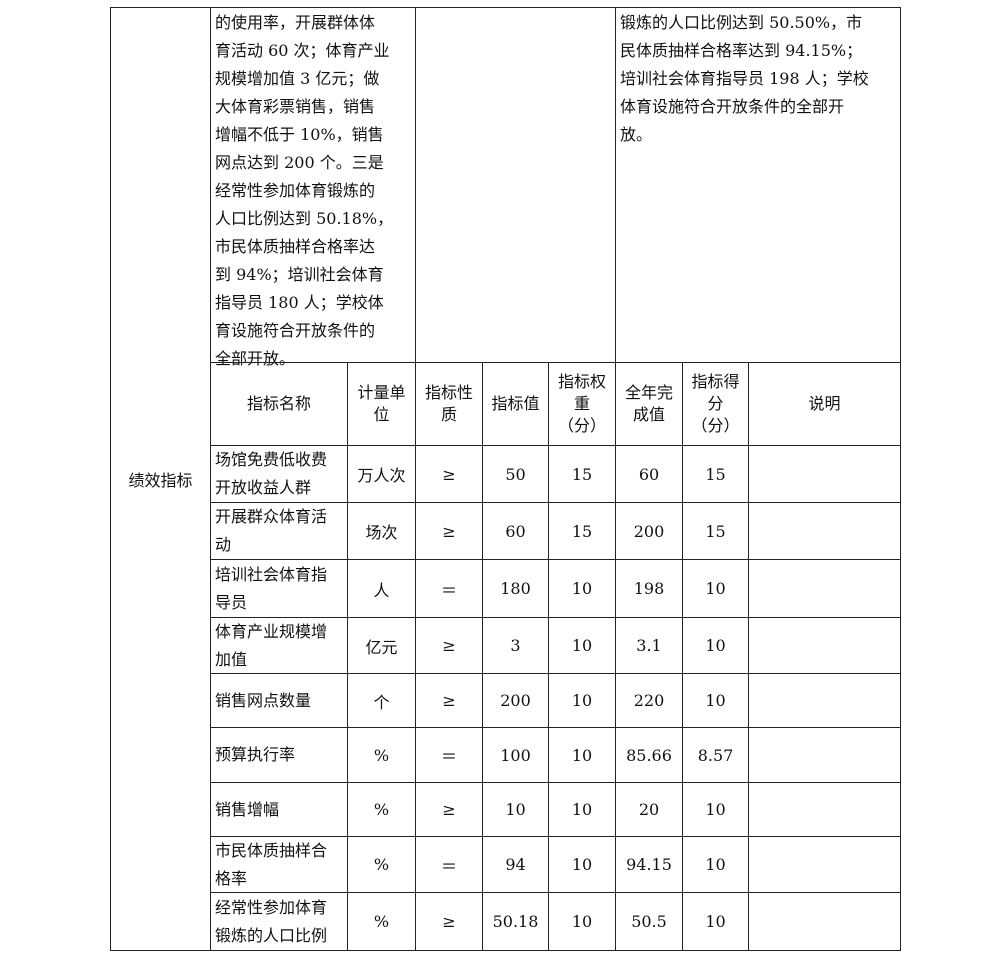 This screenshot has height=954, width=1000. What do you see at coordinates (271, 864) in the screenshot?
I see `indicator-name: 市民体质抽样合格率` at bounding box center [271, 864].